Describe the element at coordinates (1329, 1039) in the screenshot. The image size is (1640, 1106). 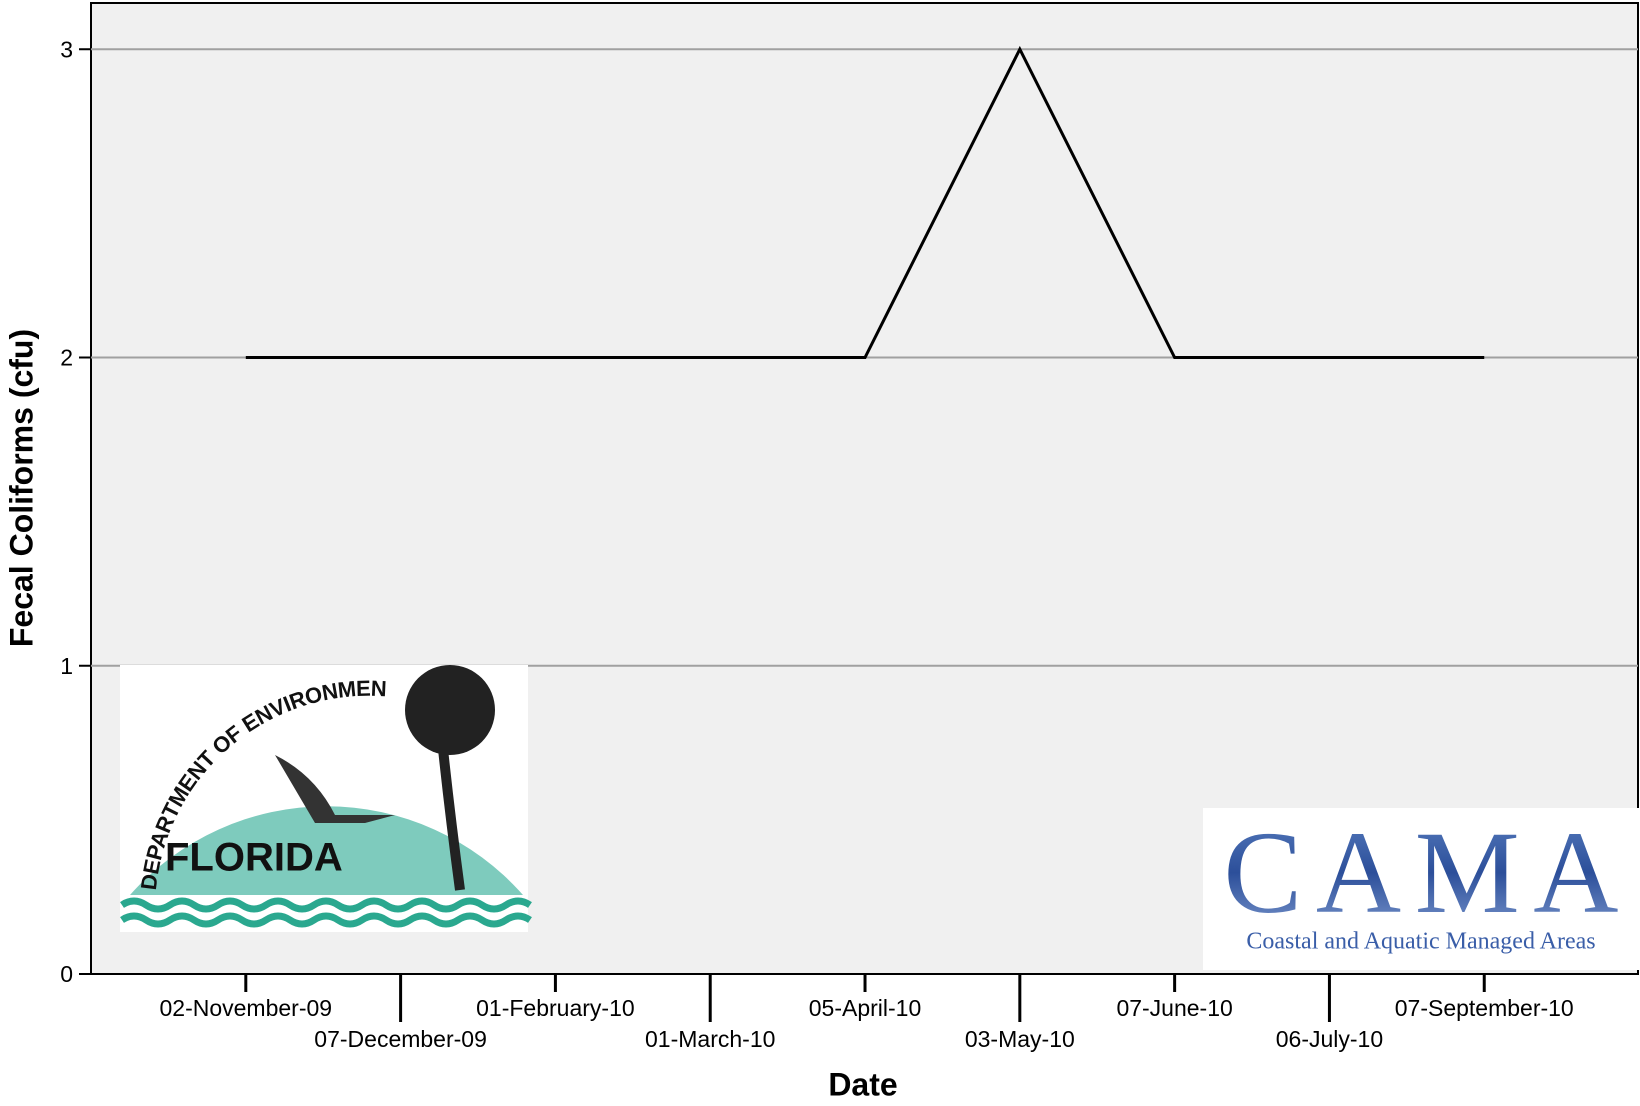
I see `x-tick-label: 06-July-10` at that location.